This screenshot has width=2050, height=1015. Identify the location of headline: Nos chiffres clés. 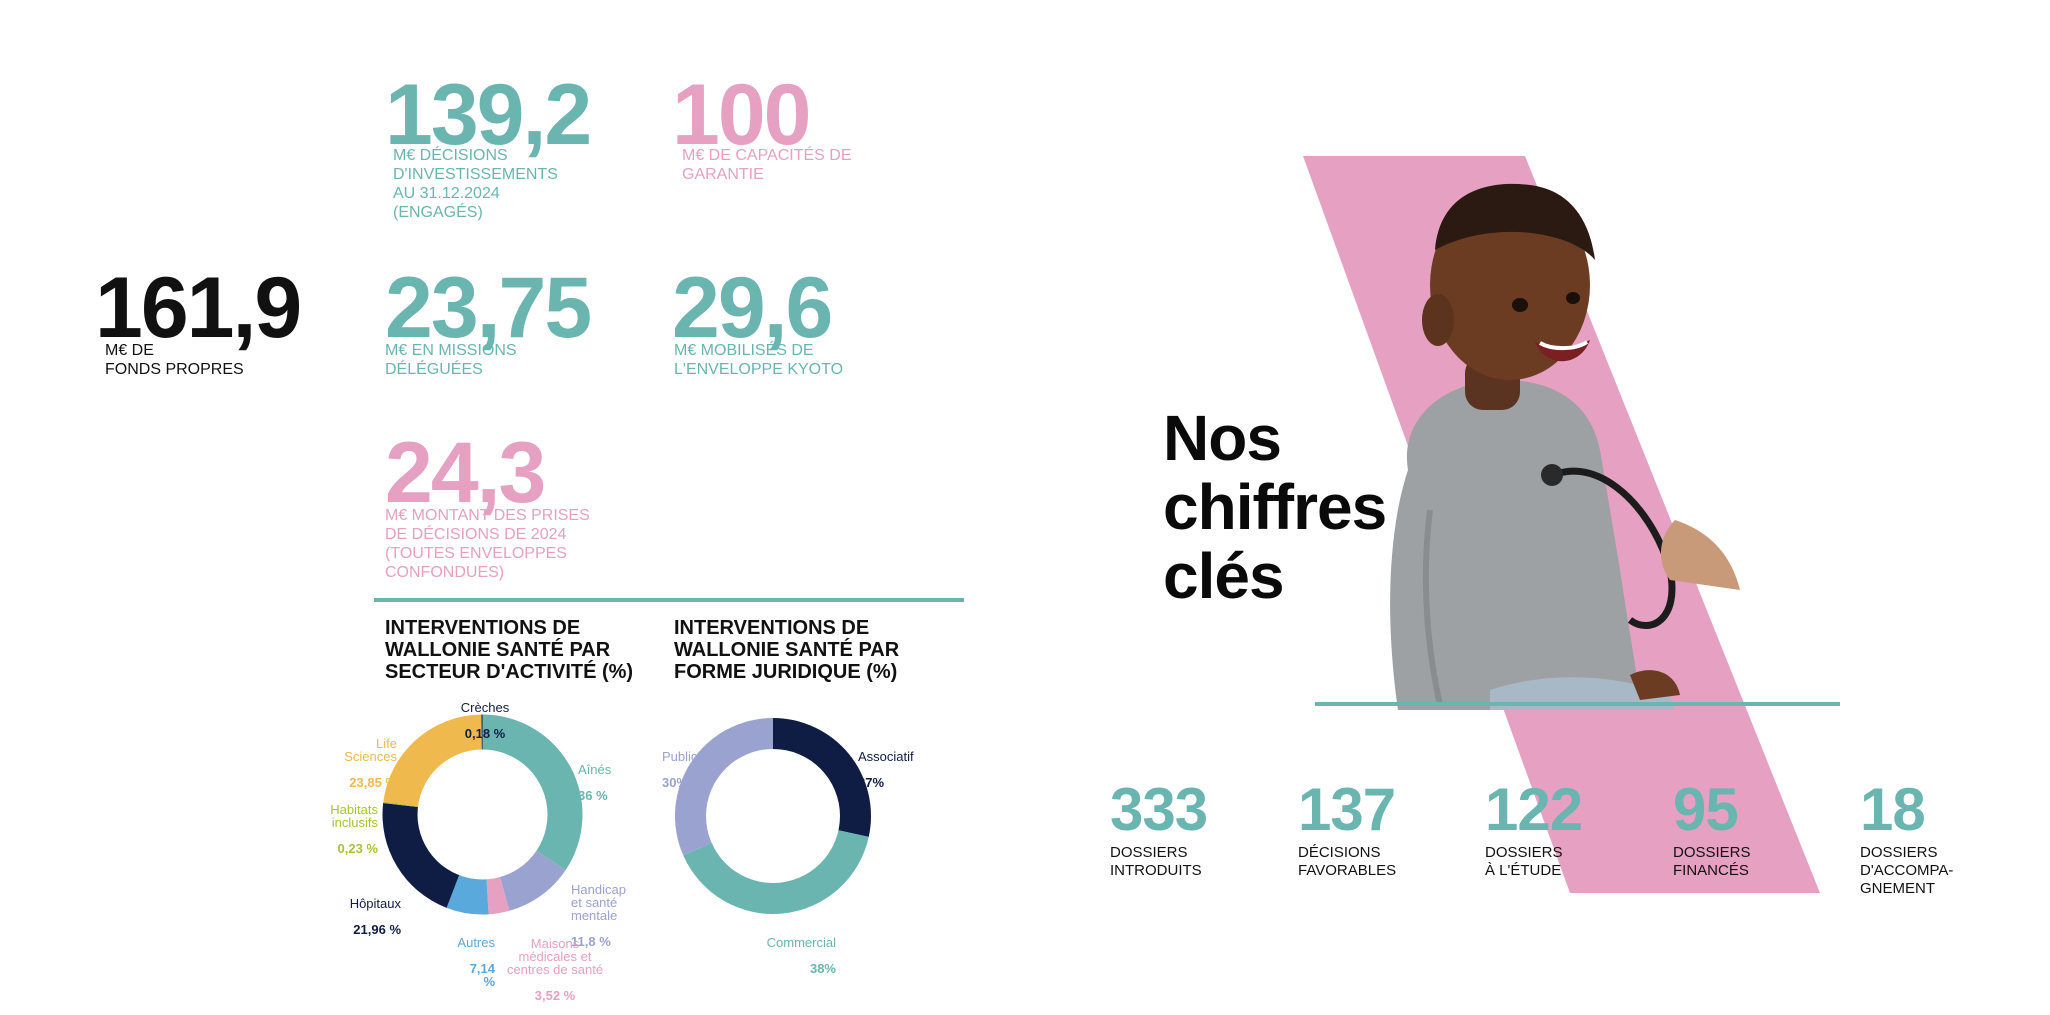
(1275, 507).